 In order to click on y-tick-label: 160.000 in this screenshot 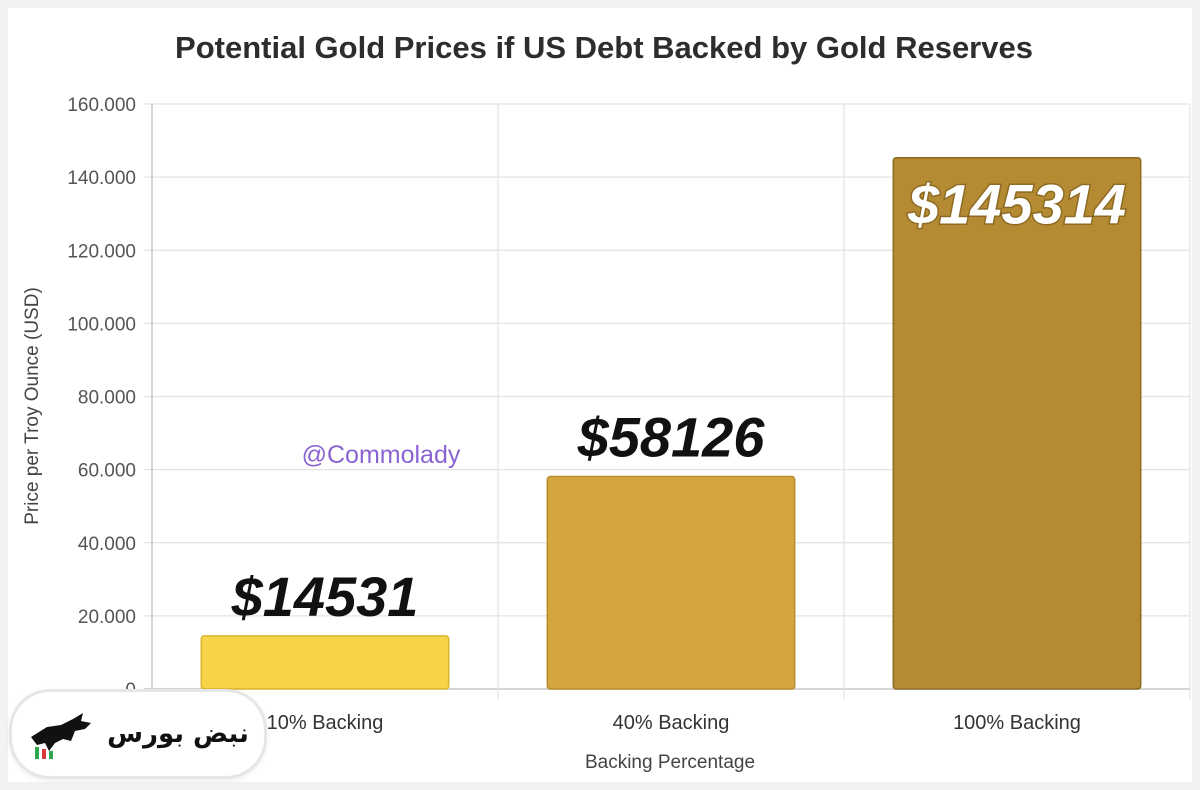, I will do `click(101, 105)`.